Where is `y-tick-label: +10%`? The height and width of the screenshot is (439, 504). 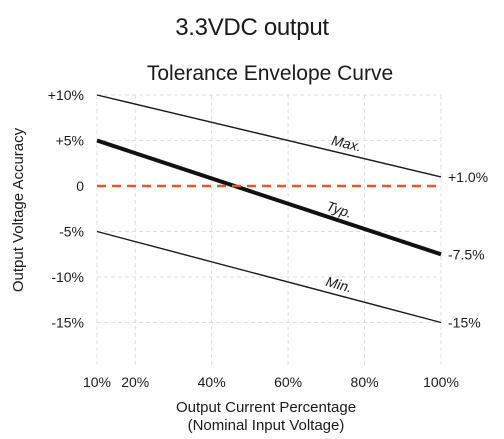
y-tick-label: +10% is located at coordinates (66, 95).